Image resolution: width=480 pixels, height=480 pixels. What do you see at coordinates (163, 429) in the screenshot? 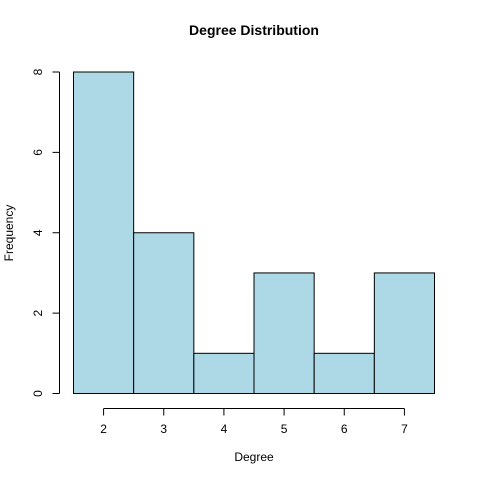
I see `x-tick-label: 3` at bounding box center [163, 429].